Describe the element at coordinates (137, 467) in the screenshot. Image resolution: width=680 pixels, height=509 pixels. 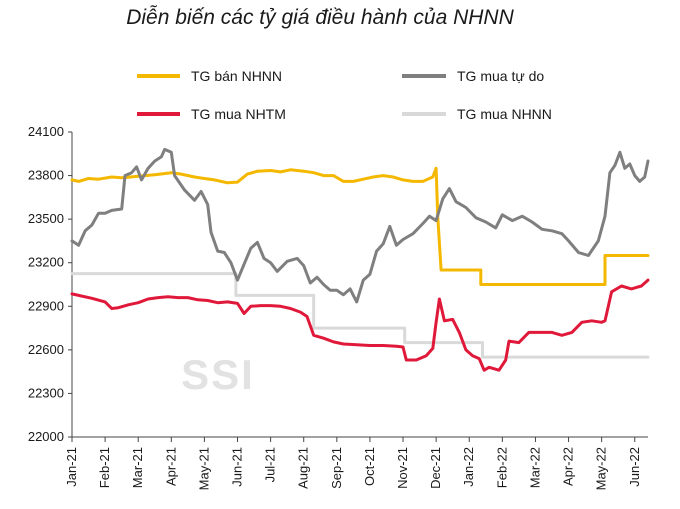
I see `x-tick-label: Mar-21` at that location.